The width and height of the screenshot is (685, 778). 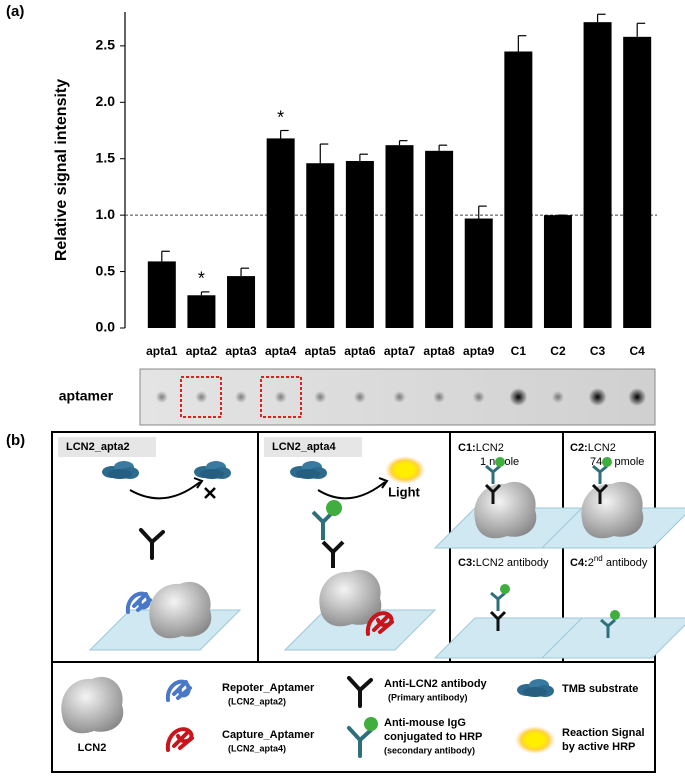 I want to click on x-tick-label: apta7, so click(x=400, y=351).